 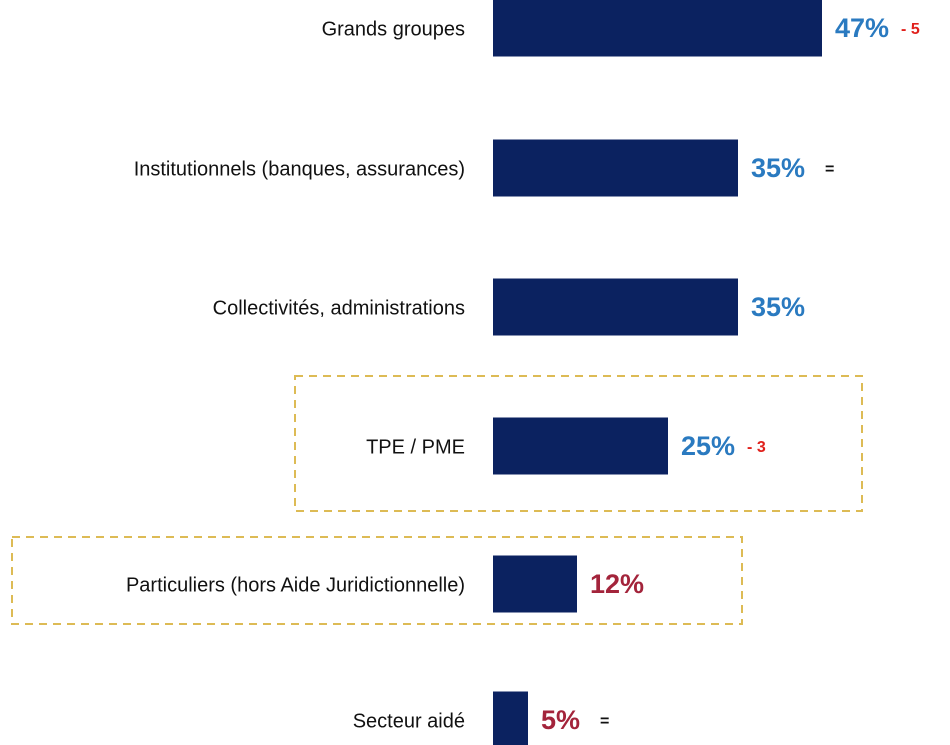 What do you see at coordinates (756, 447) in the screenshot?
I see `change-label: - 3` at bounding box center [756, 447].